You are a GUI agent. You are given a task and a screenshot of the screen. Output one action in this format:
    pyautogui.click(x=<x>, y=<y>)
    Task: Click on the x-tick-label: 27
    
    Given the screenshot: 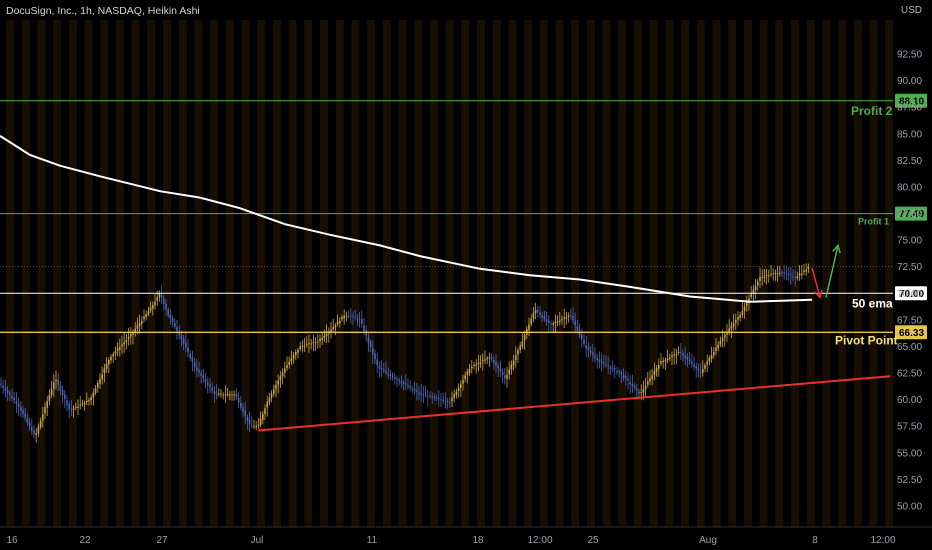 What is the action you would take?
    pyautogui.click(x=162, y=540)
    